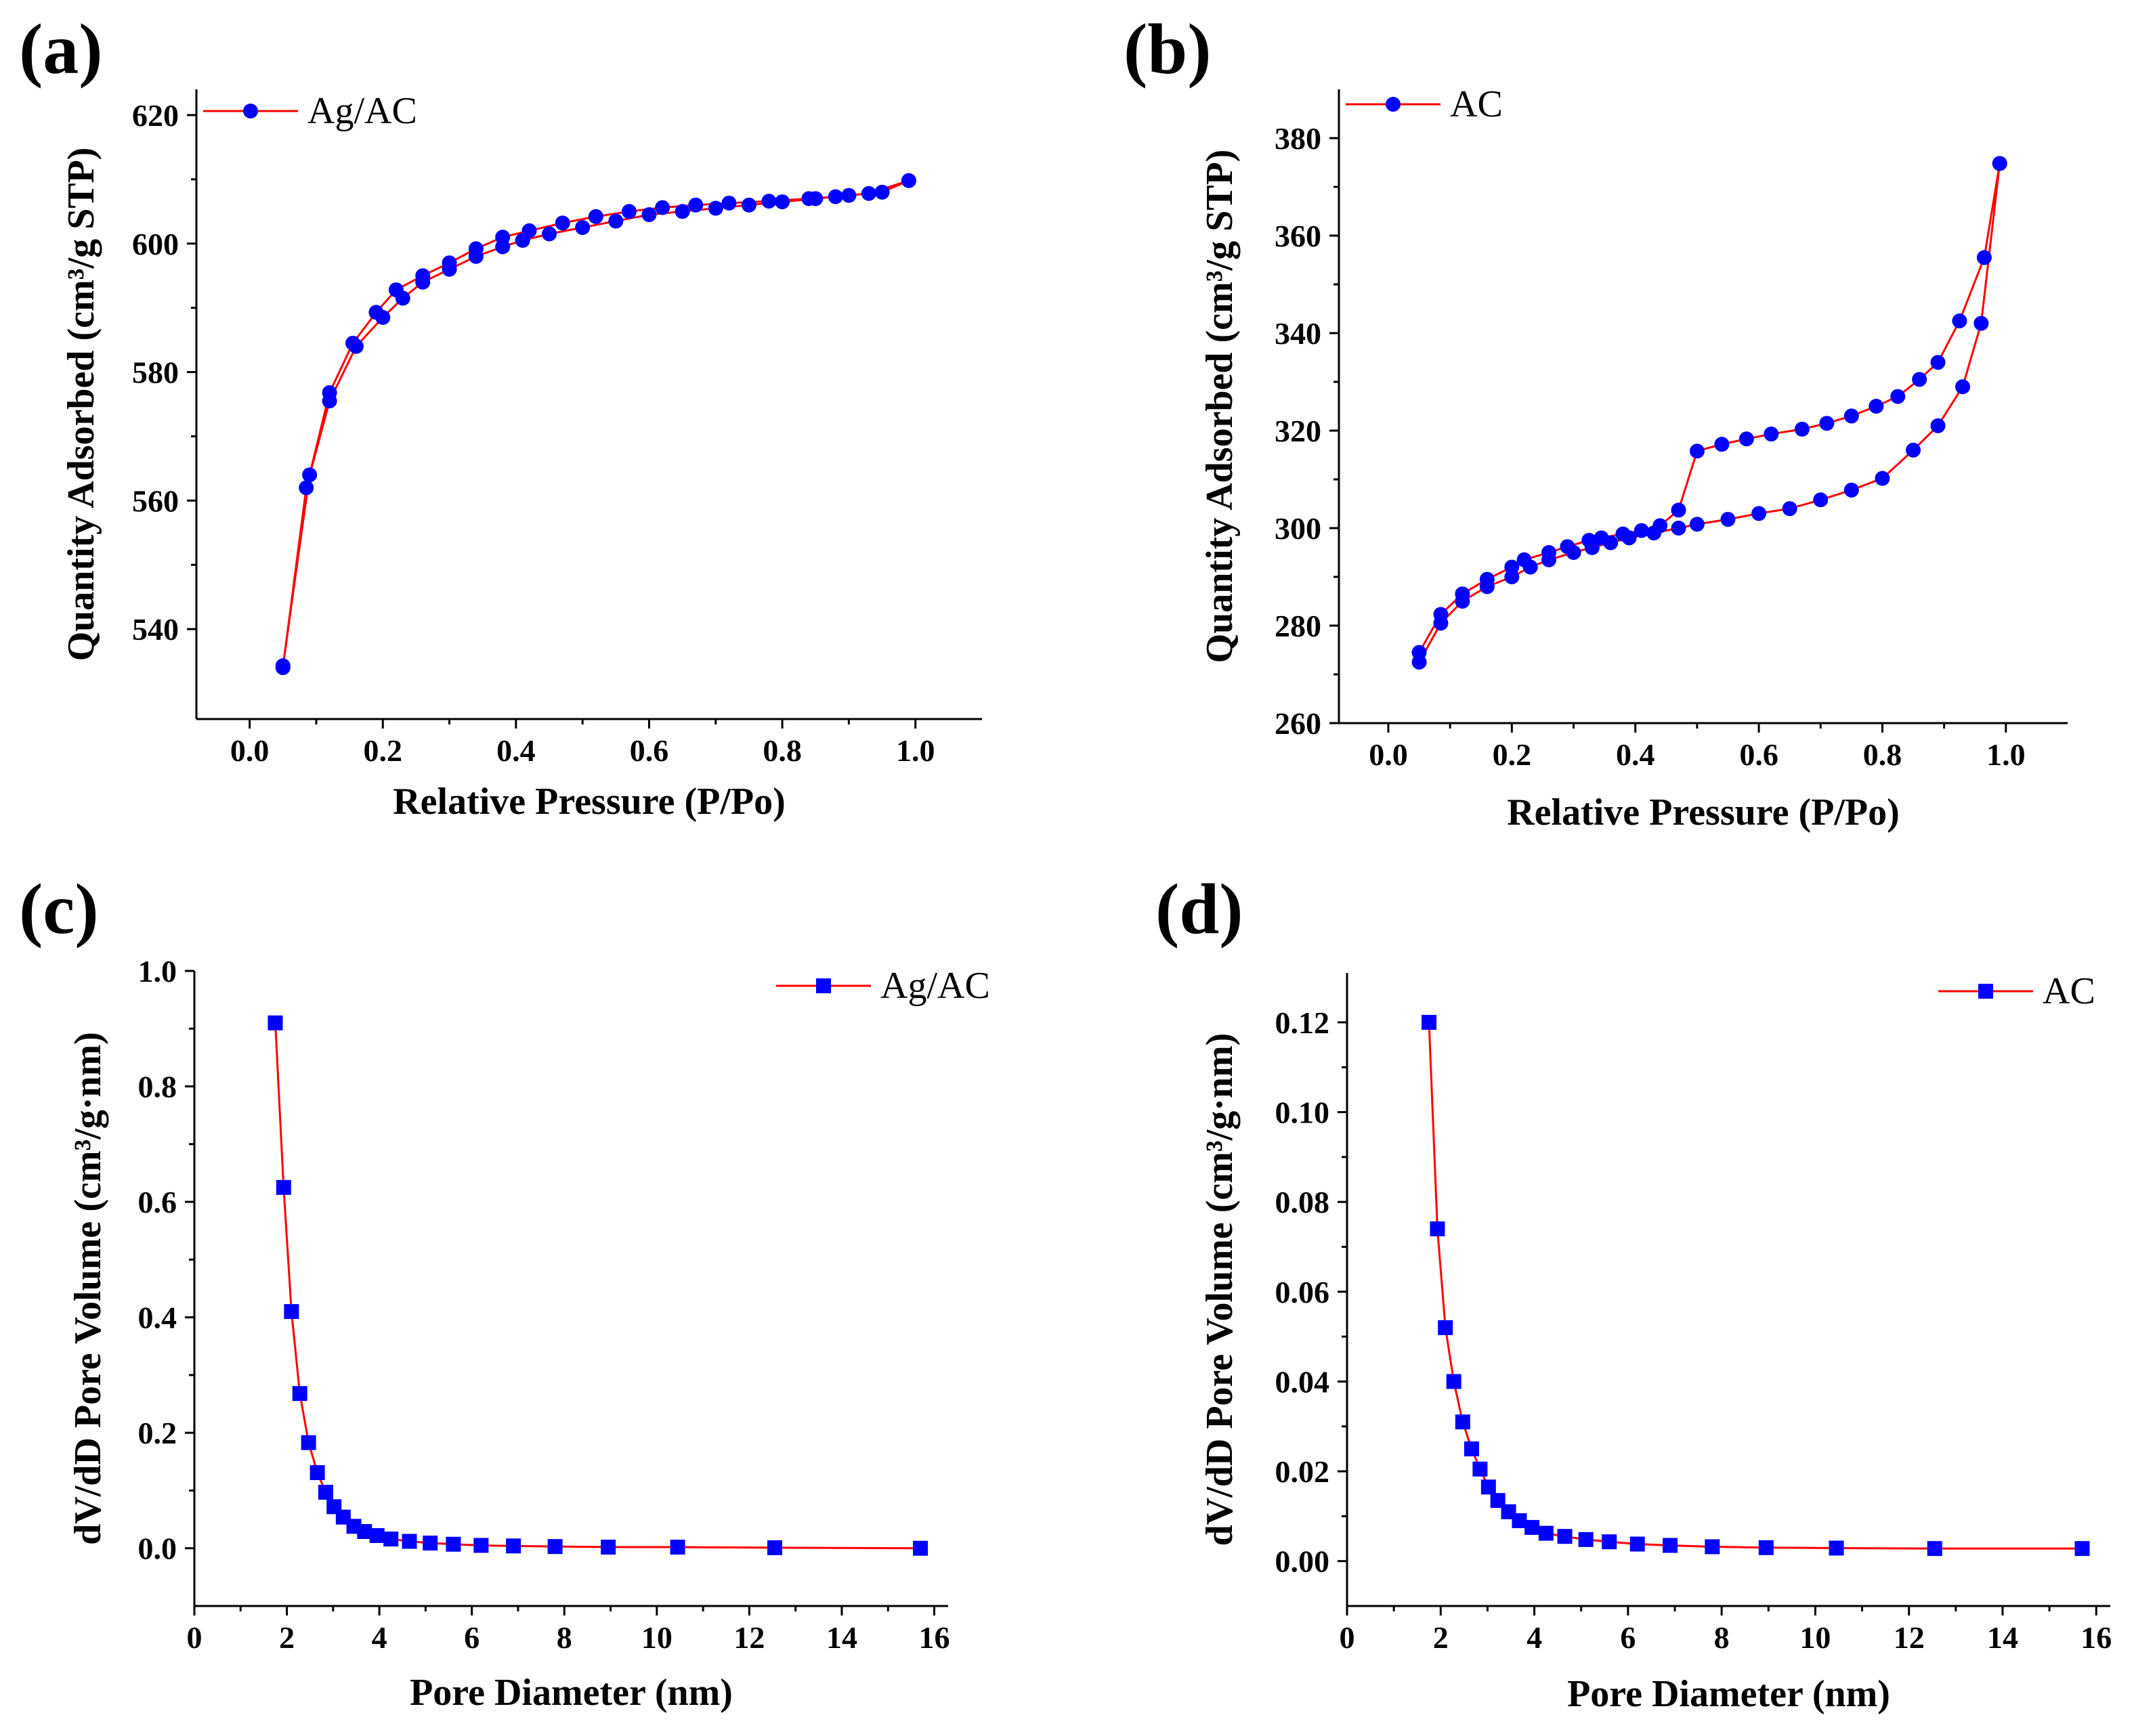 The image size is (2155, 1736). What do you see at coordinates (157, 1433) in the screenshot?
I see `y-tick-label-c: 0.2` at bounding box center [157, 1433].